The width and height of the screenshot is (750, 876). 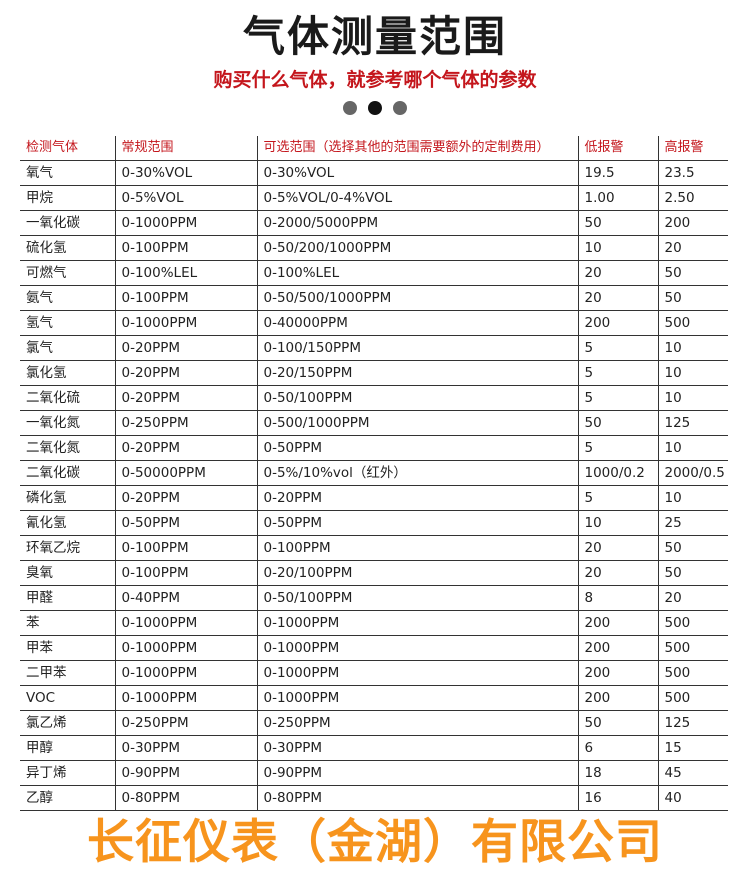 I want to click on column-header: 常规范围, so click(x=185, y=148).